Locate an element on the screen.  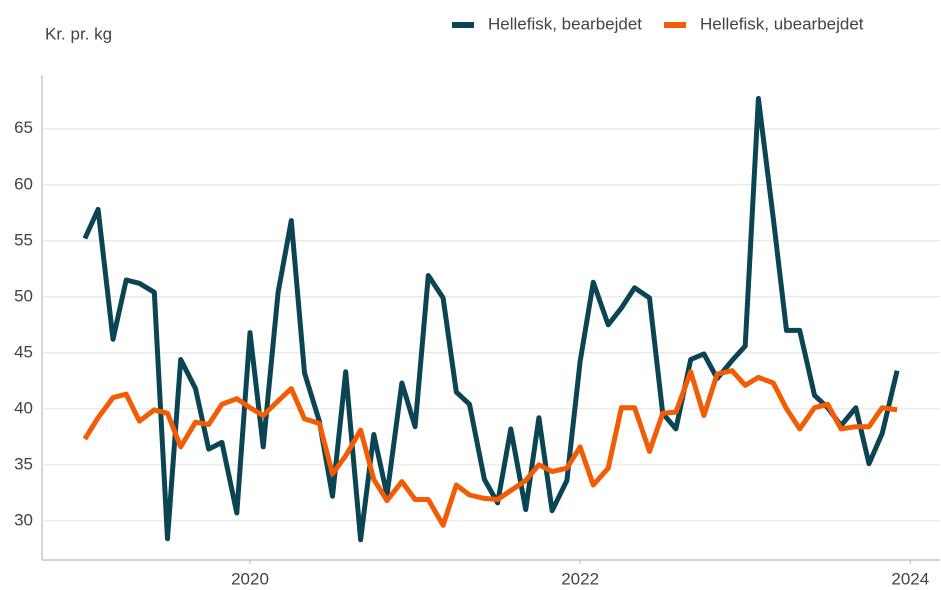
y-tick-label: 40 is located at coordinates (23, 407).